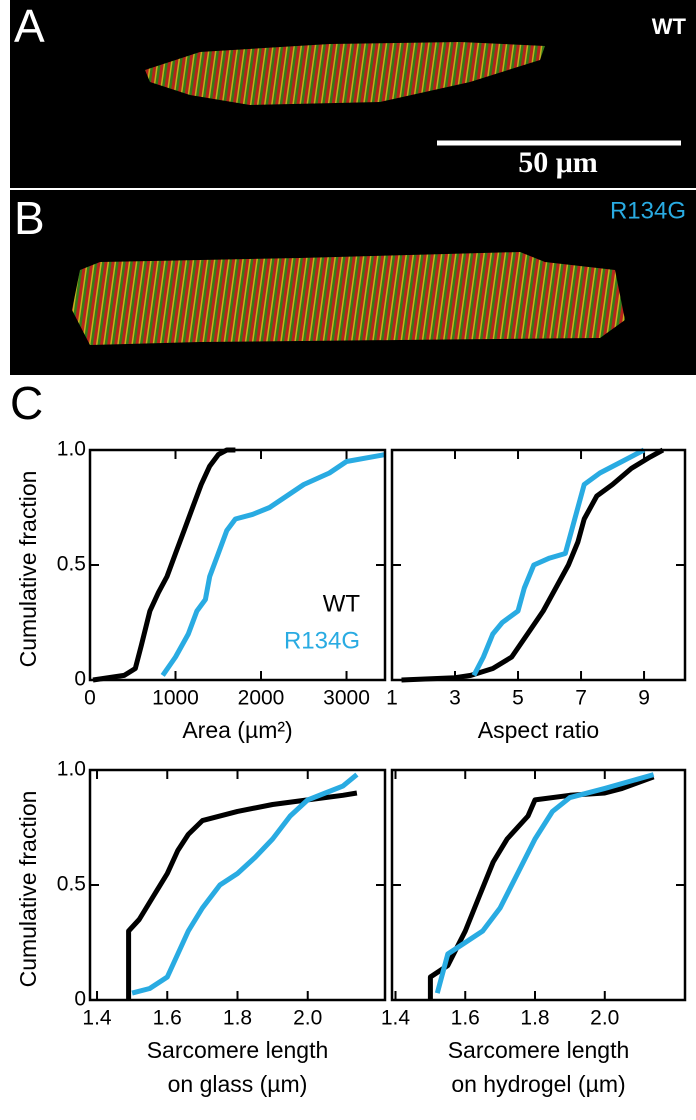 This screenshot has width=696, height=1120. What do you see at coordinates (455, 698) in the screenshot?
I see `x-tick-label: 3` at bounding box center [455, 698].